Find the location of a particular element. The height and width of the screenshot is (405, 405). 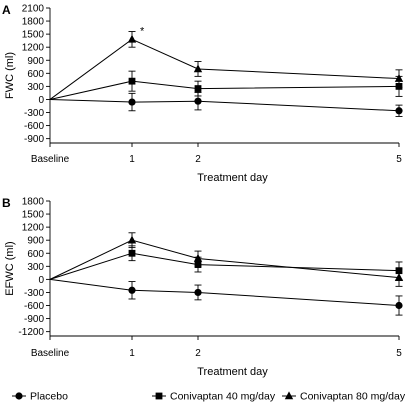

legend-marker-triangle is located at coordinates (289, 395).